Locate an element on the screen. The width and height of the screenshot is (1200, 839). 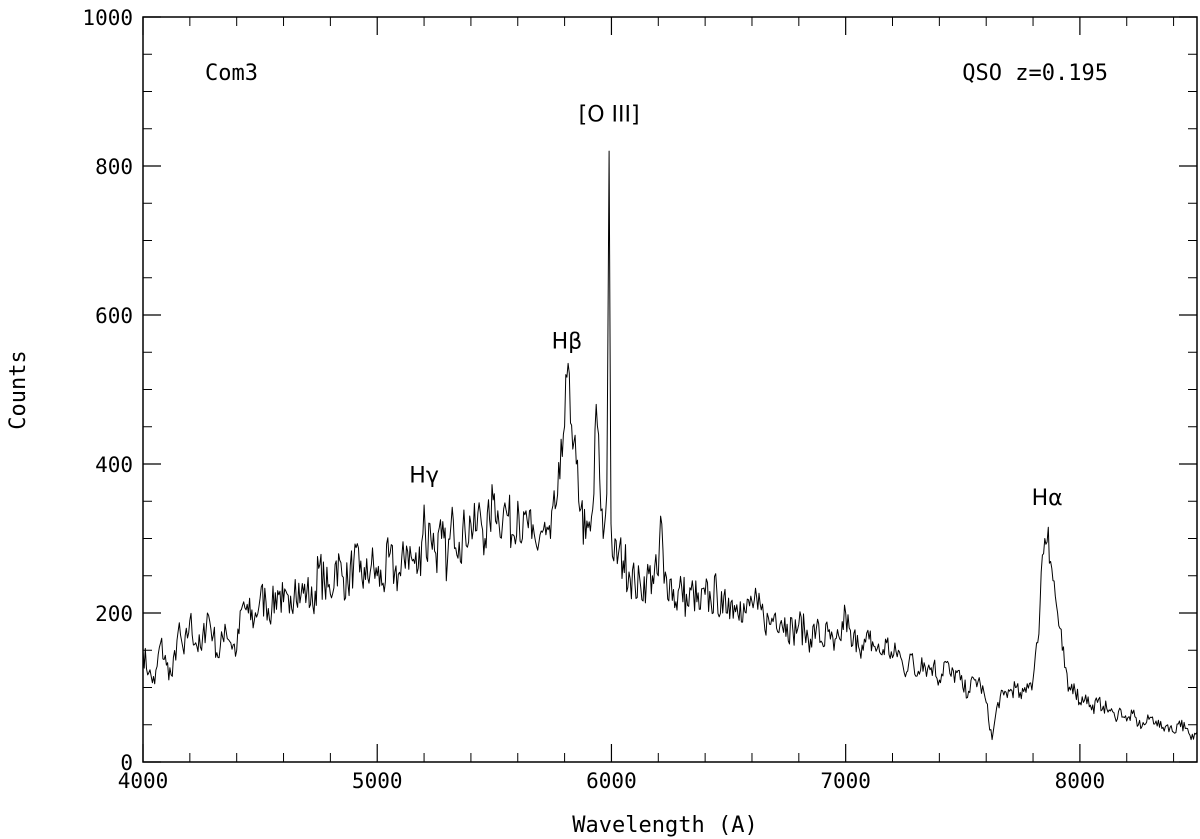
emission-line-label: [O III] is located at coordinates (609, 114).